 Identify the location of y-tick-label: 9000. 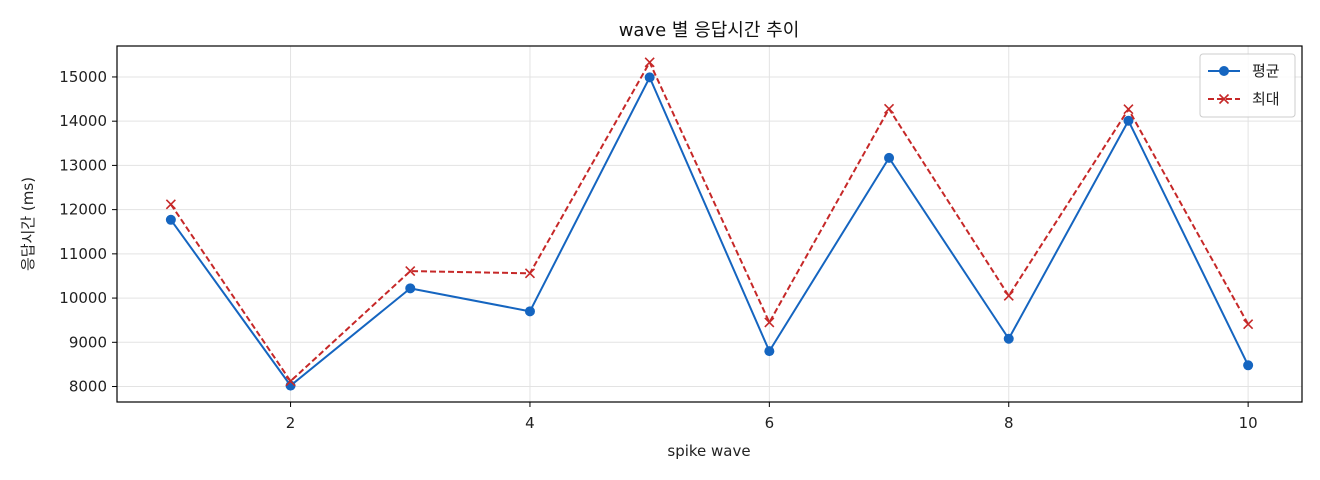
(88, 342).